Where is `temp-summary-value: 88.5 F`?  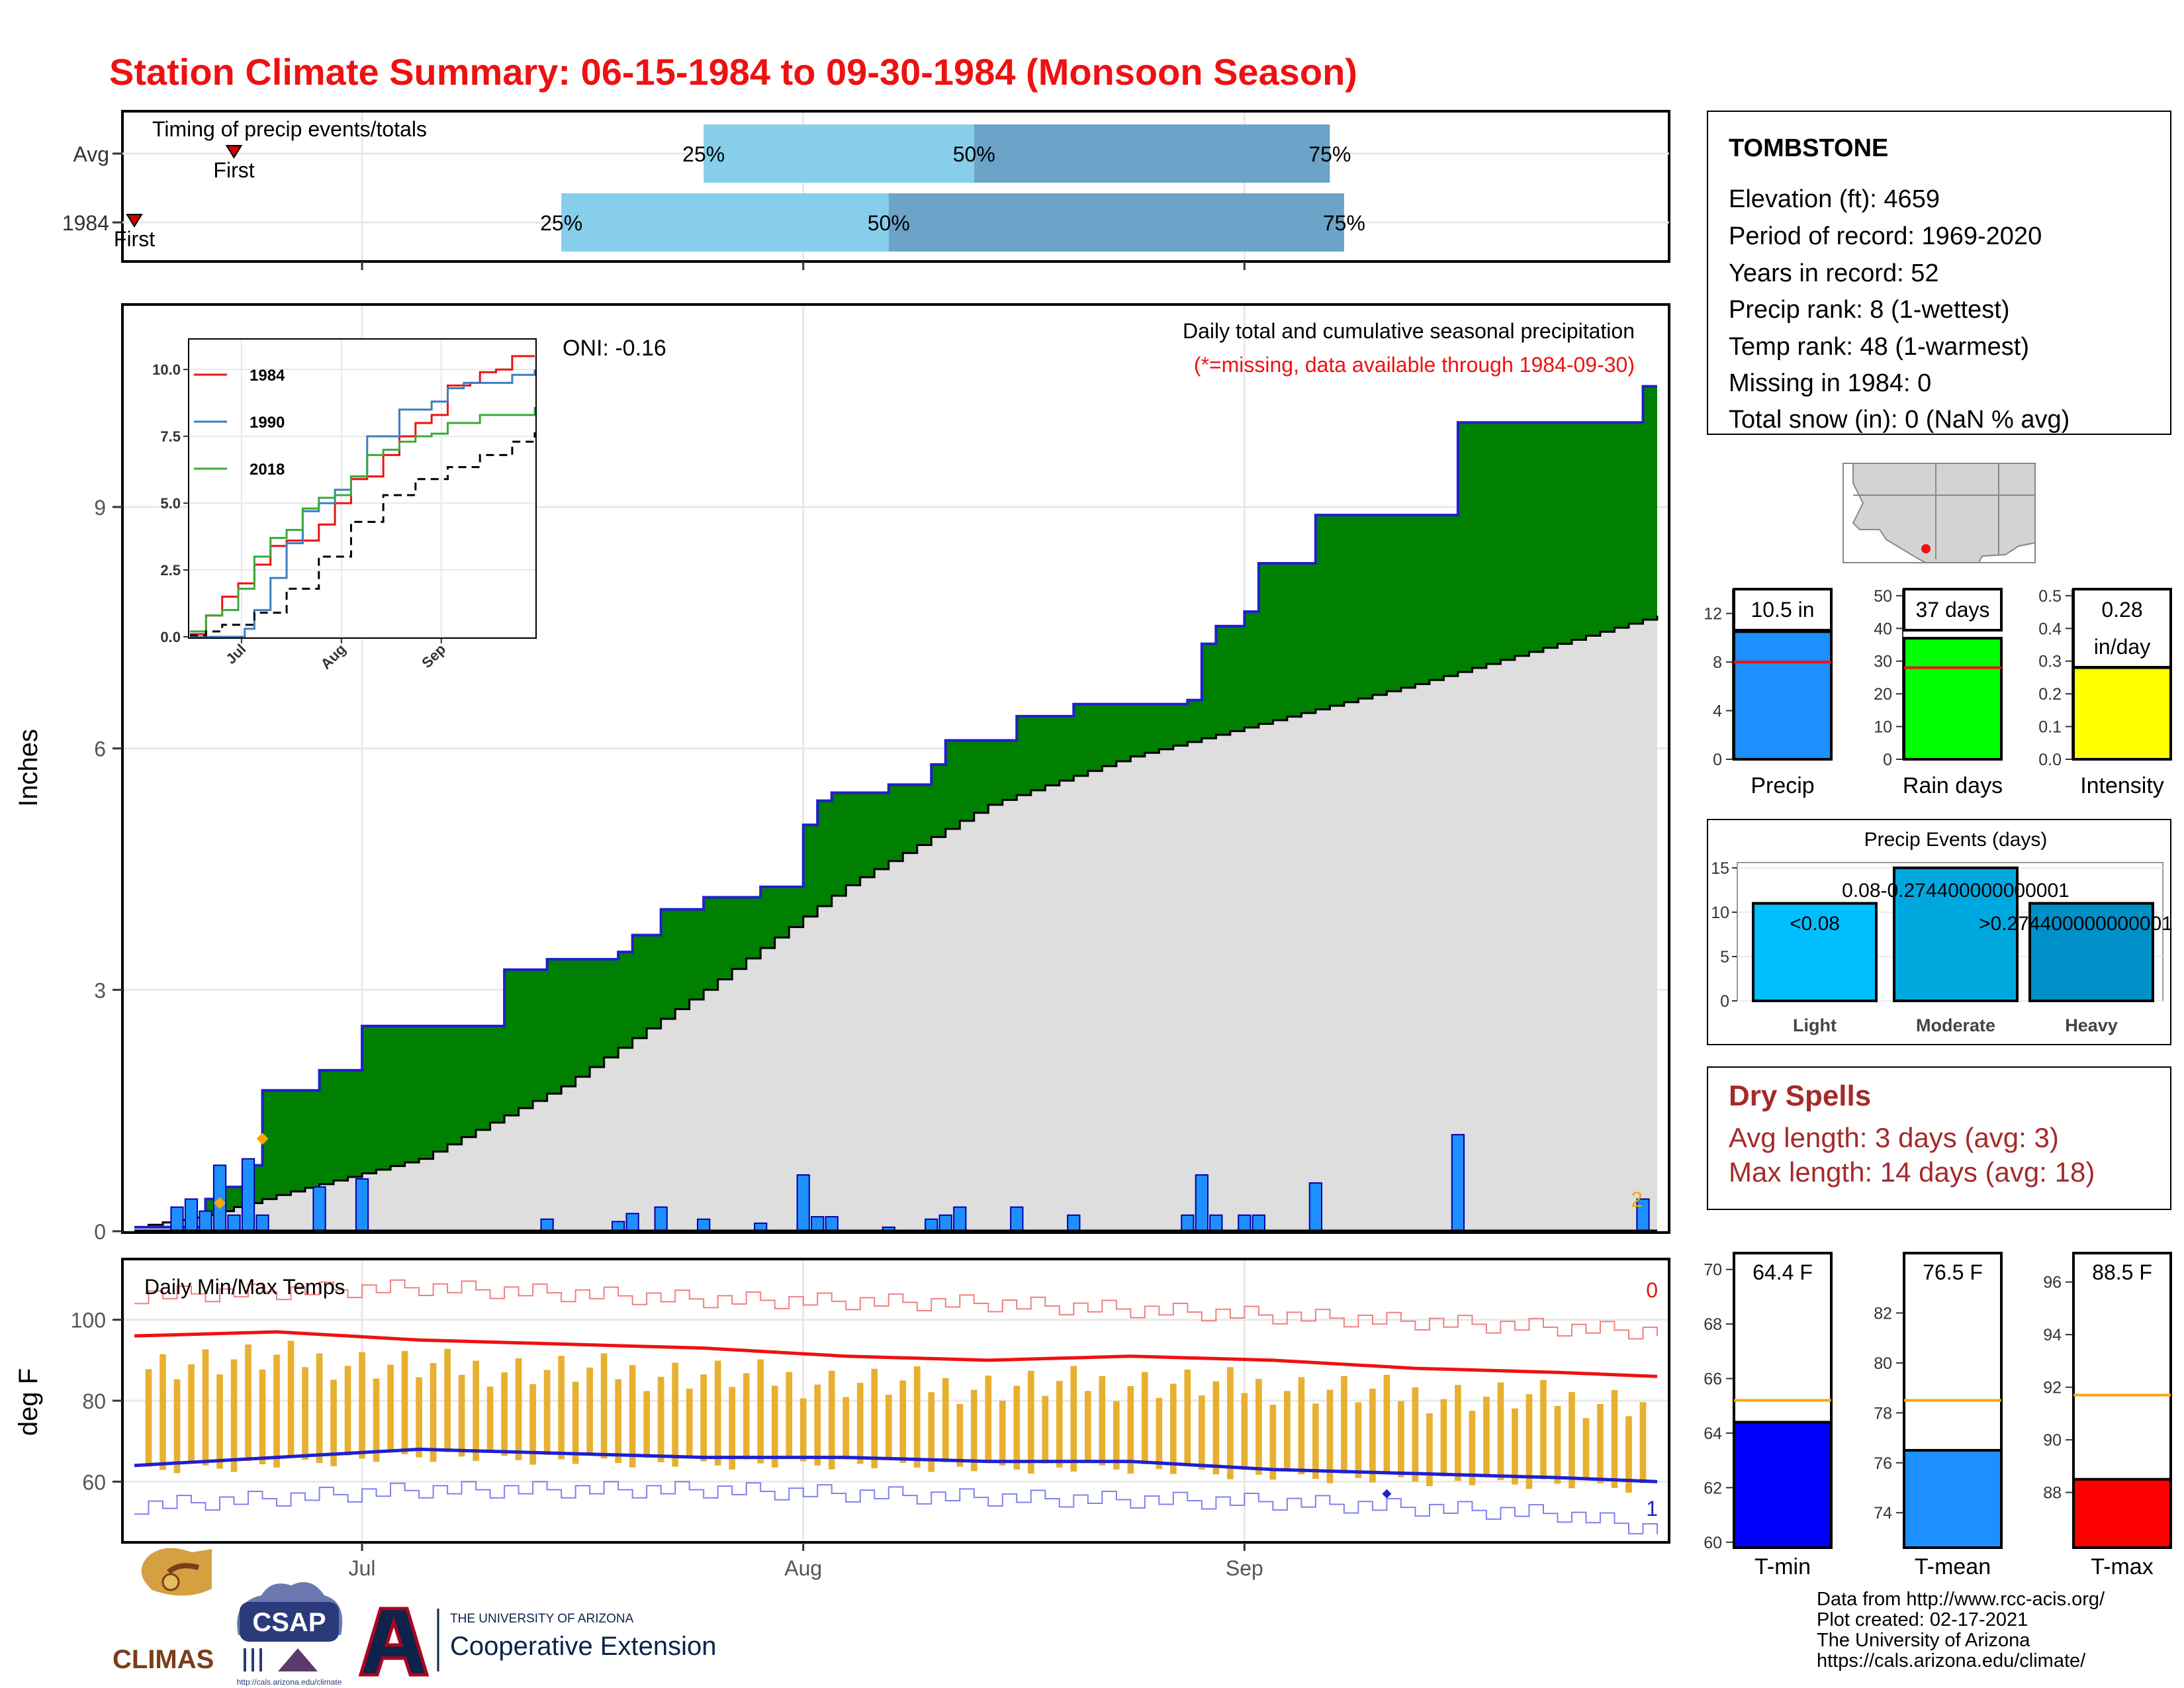
temp-summary-value: 88.5 F is located at coordinates (2122, 1272).